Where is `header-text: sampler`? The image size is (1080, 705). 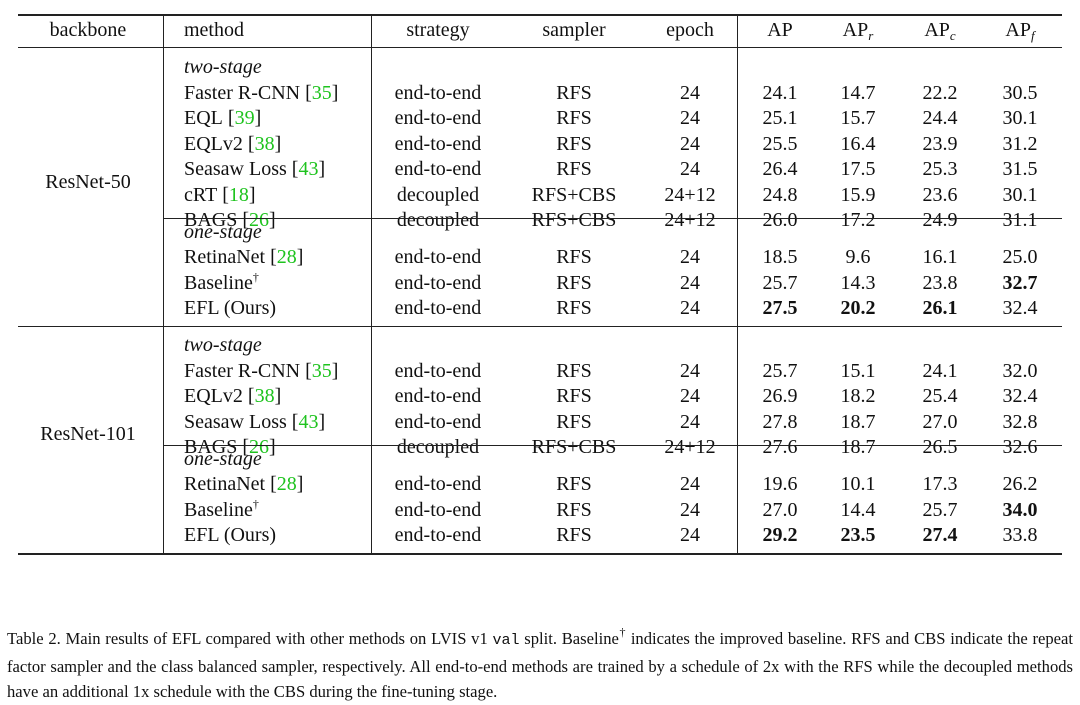
header-text: sampler is located at coordinates (574, 30).